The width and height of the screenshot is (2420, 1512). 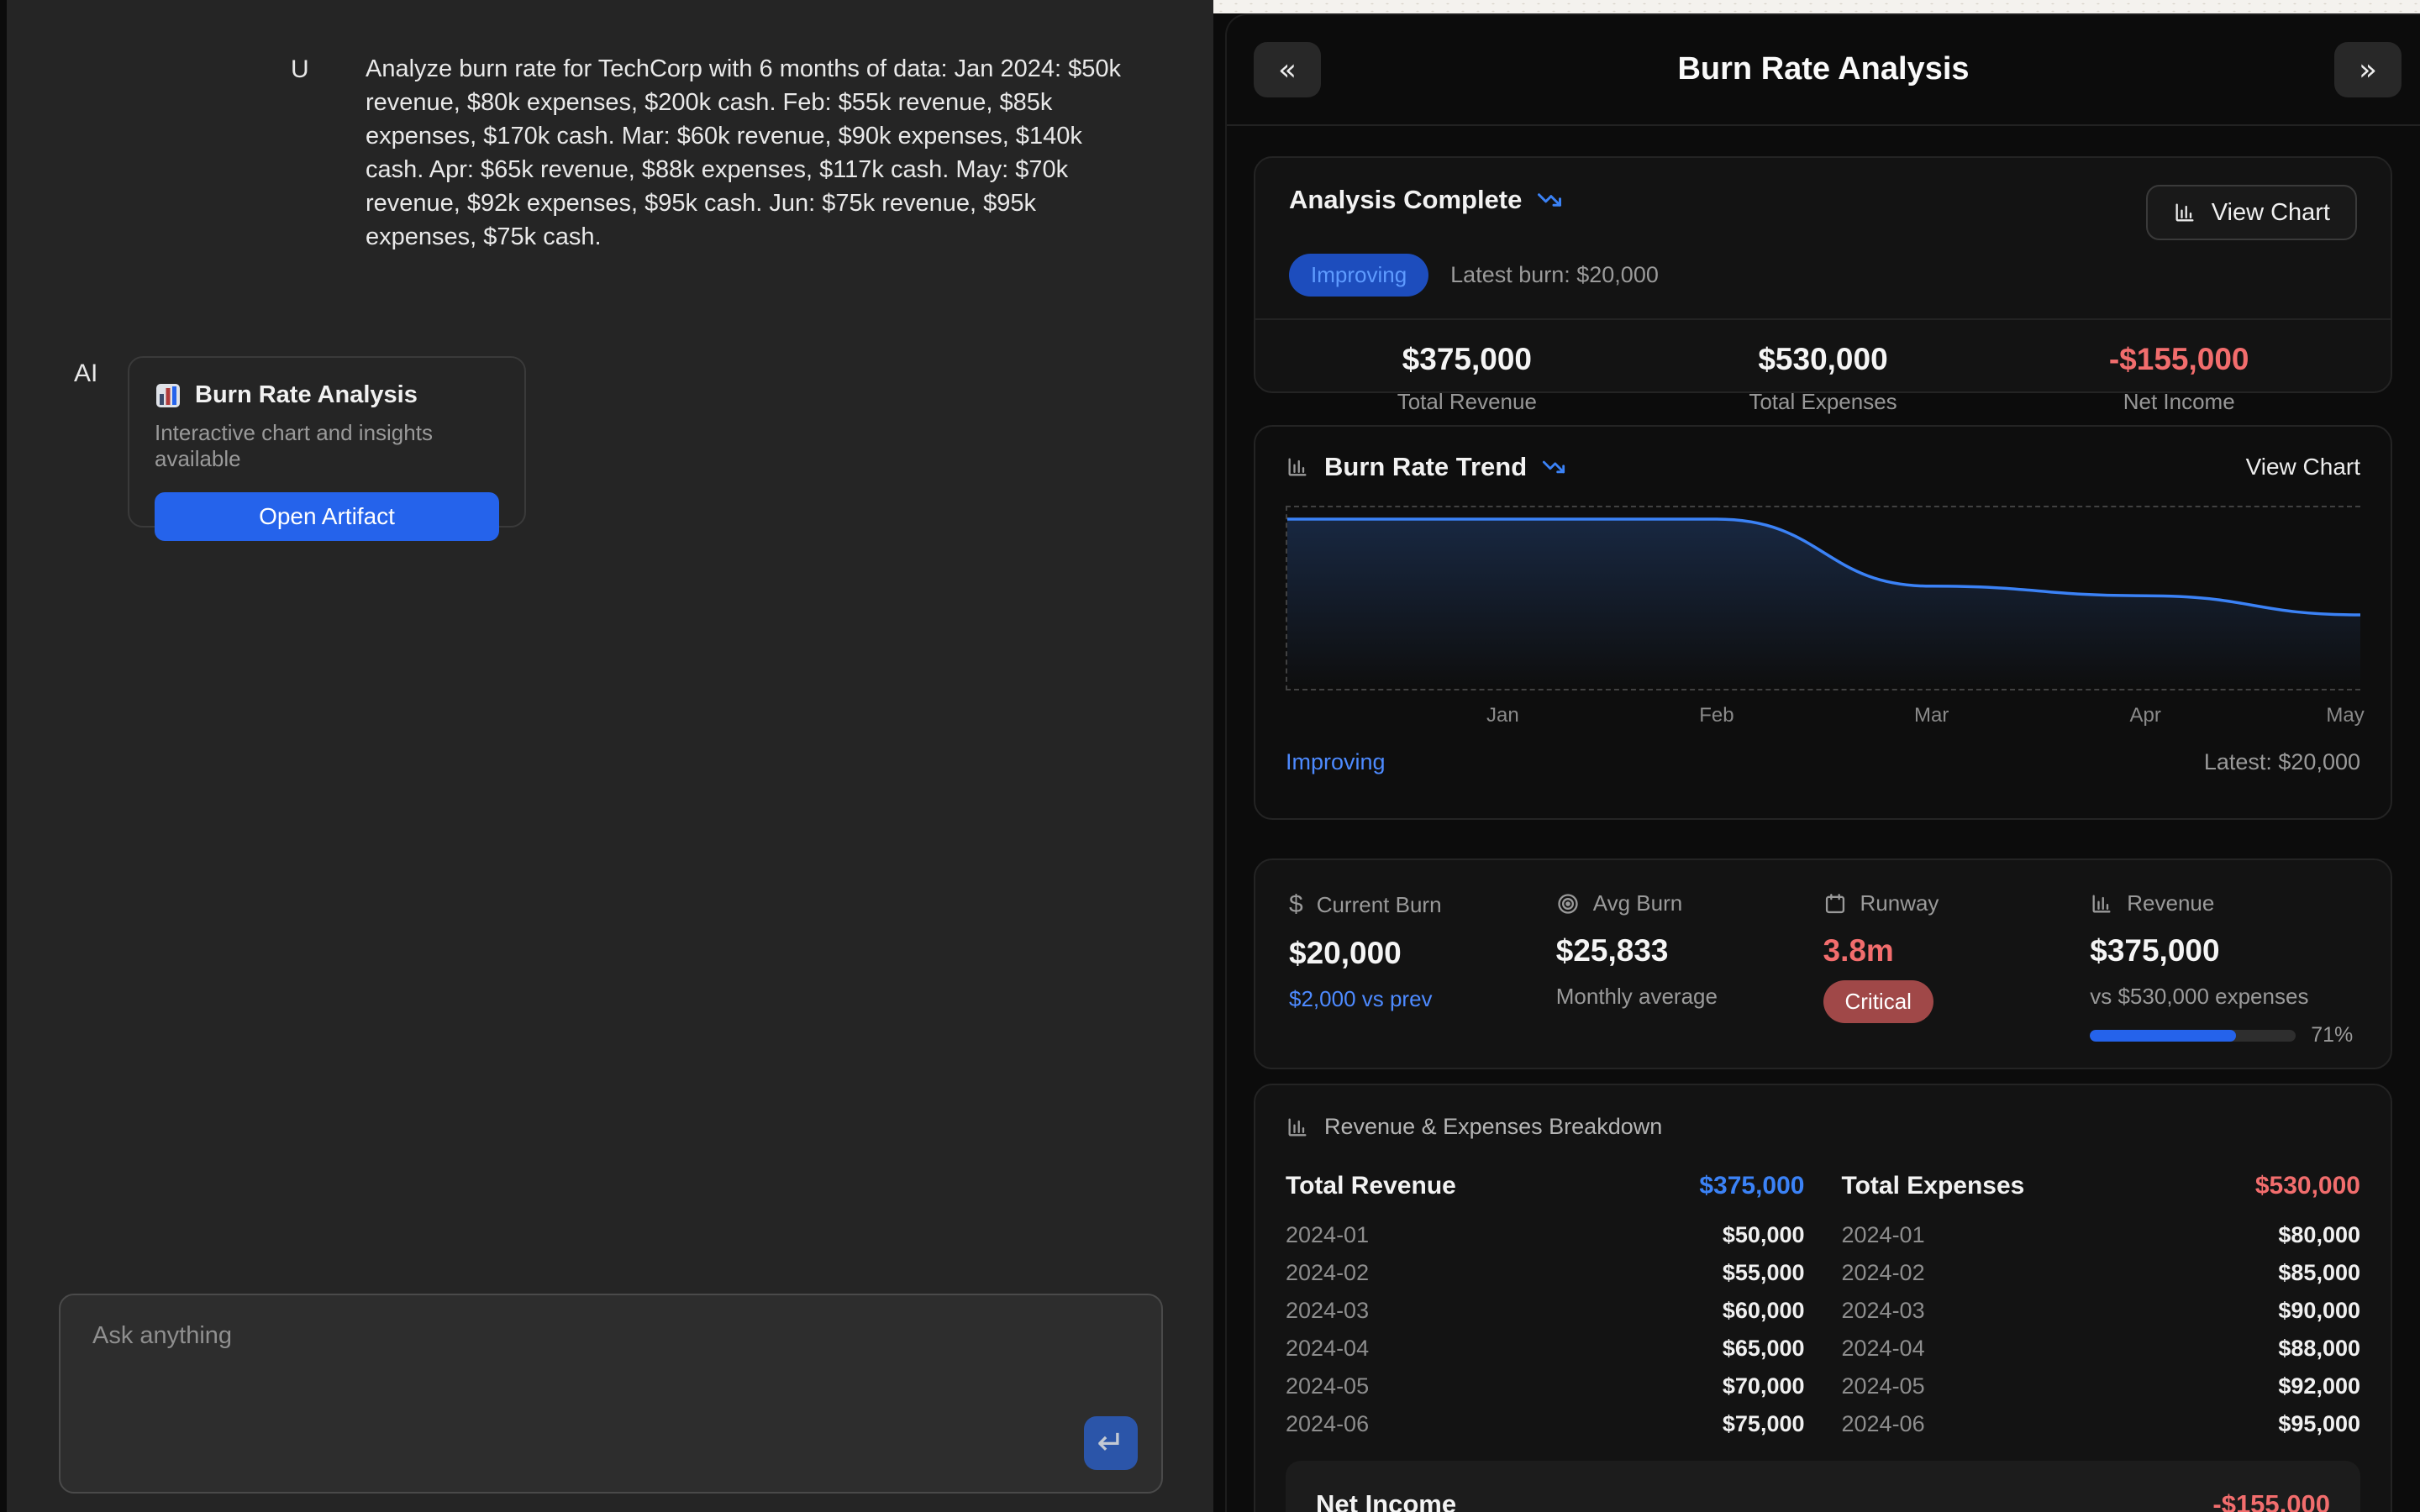 I want to click on revenue-progress-track, so click(x=2193, y=1035).